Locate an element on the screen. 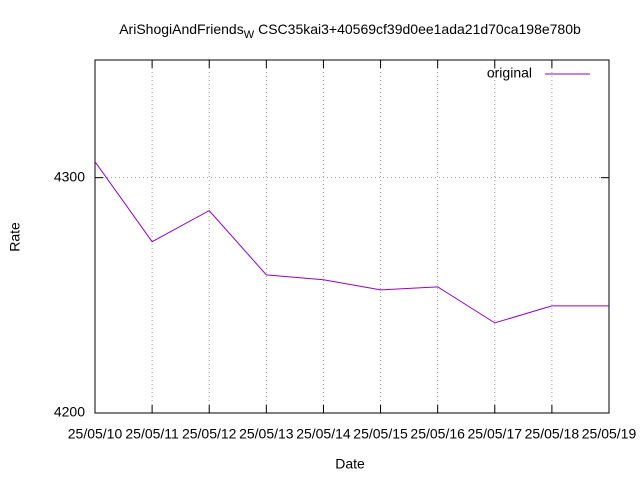 Image resolution: width=640 pixels, height=480 pixels. title-main: AriShogiAndFriends is located at coordinates (181, 29).